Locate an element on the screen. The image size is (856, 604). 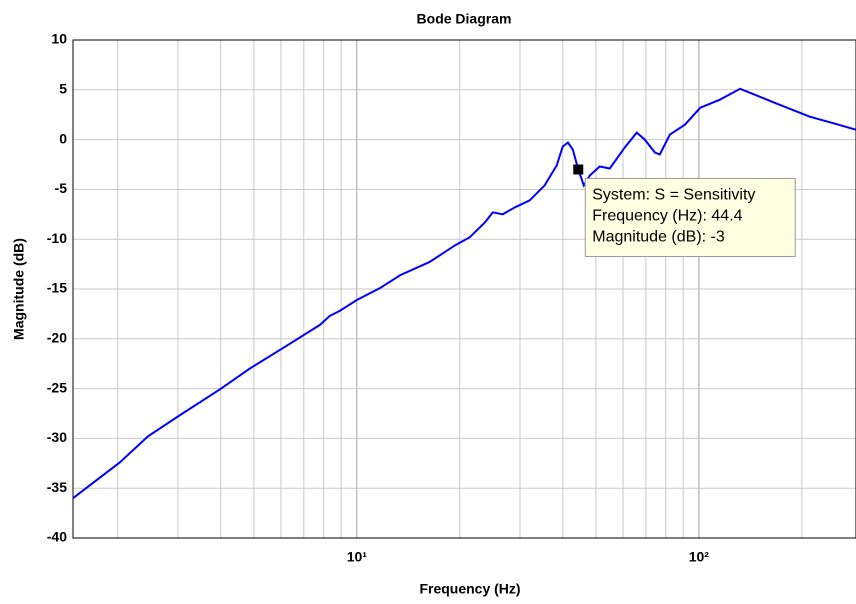
y-tick-label: -35 is located at coordinates (57, 487).